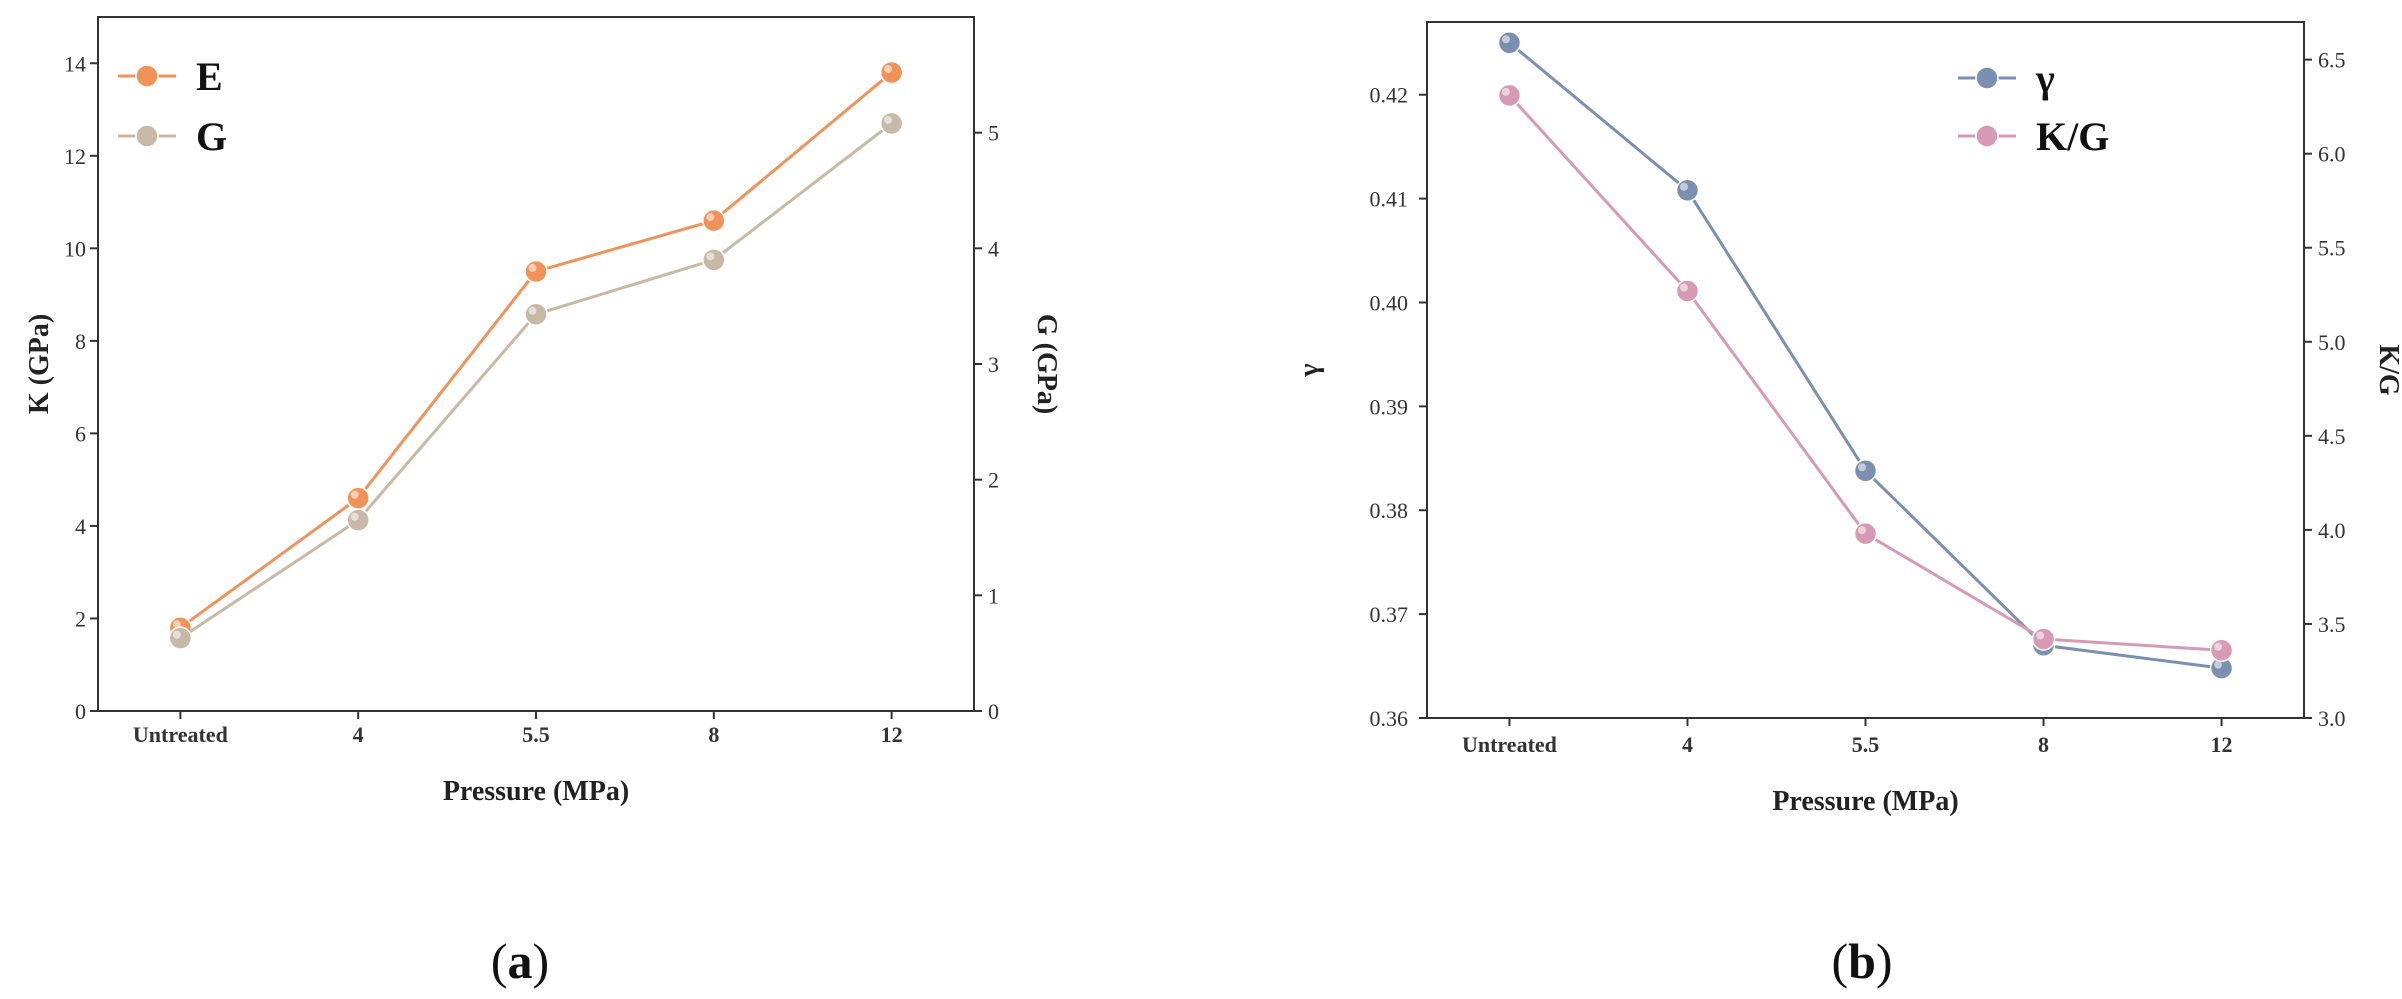  I want to click on y-left-tick-label: 8, so click(80, 341).